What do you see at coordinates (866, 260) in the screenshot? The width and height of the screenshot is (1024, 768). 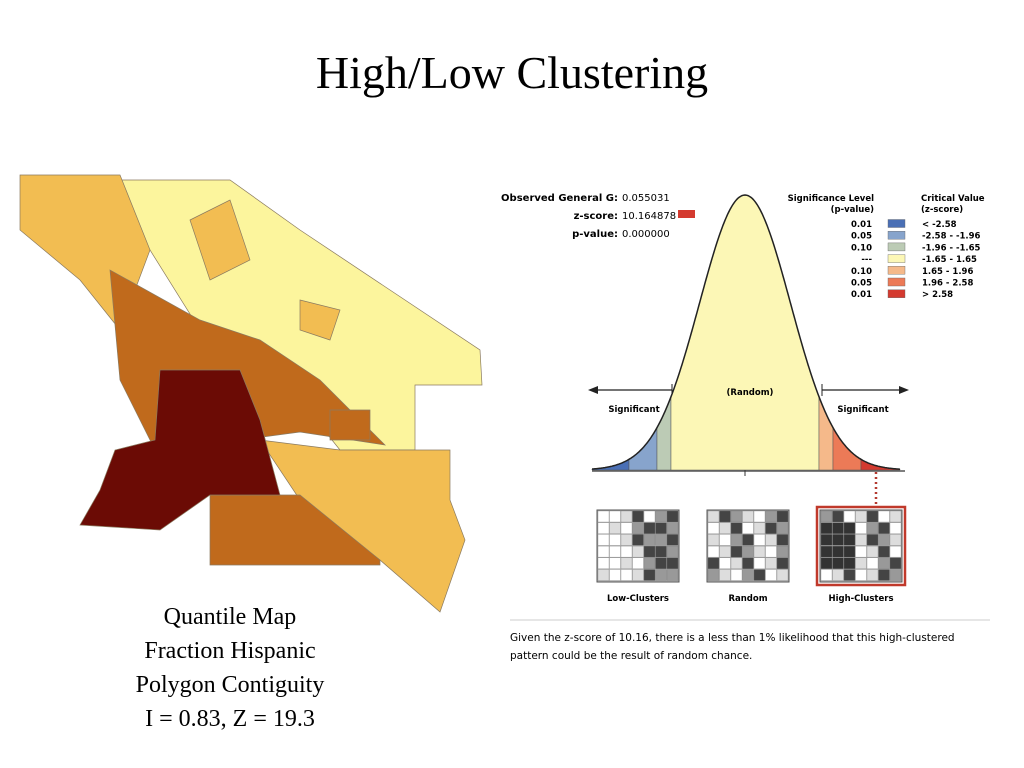 I see `legend-p: ---` at bounding box center [866, 260].